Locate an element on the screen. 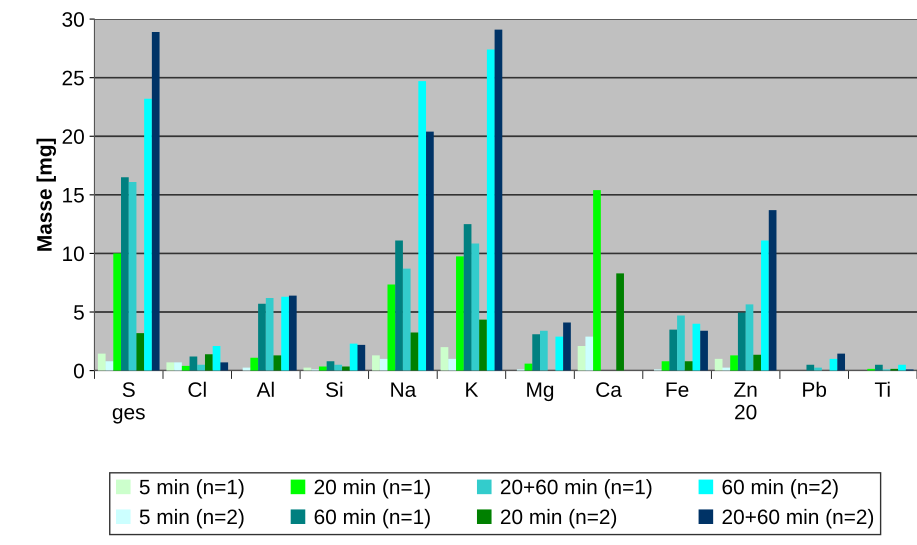  x-tick-label: Mg is located at coordinates (540, 392).